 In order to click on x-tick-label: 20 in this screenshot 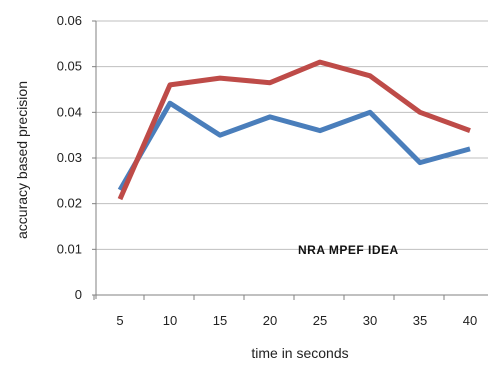, I will do `click(270, 320)`.